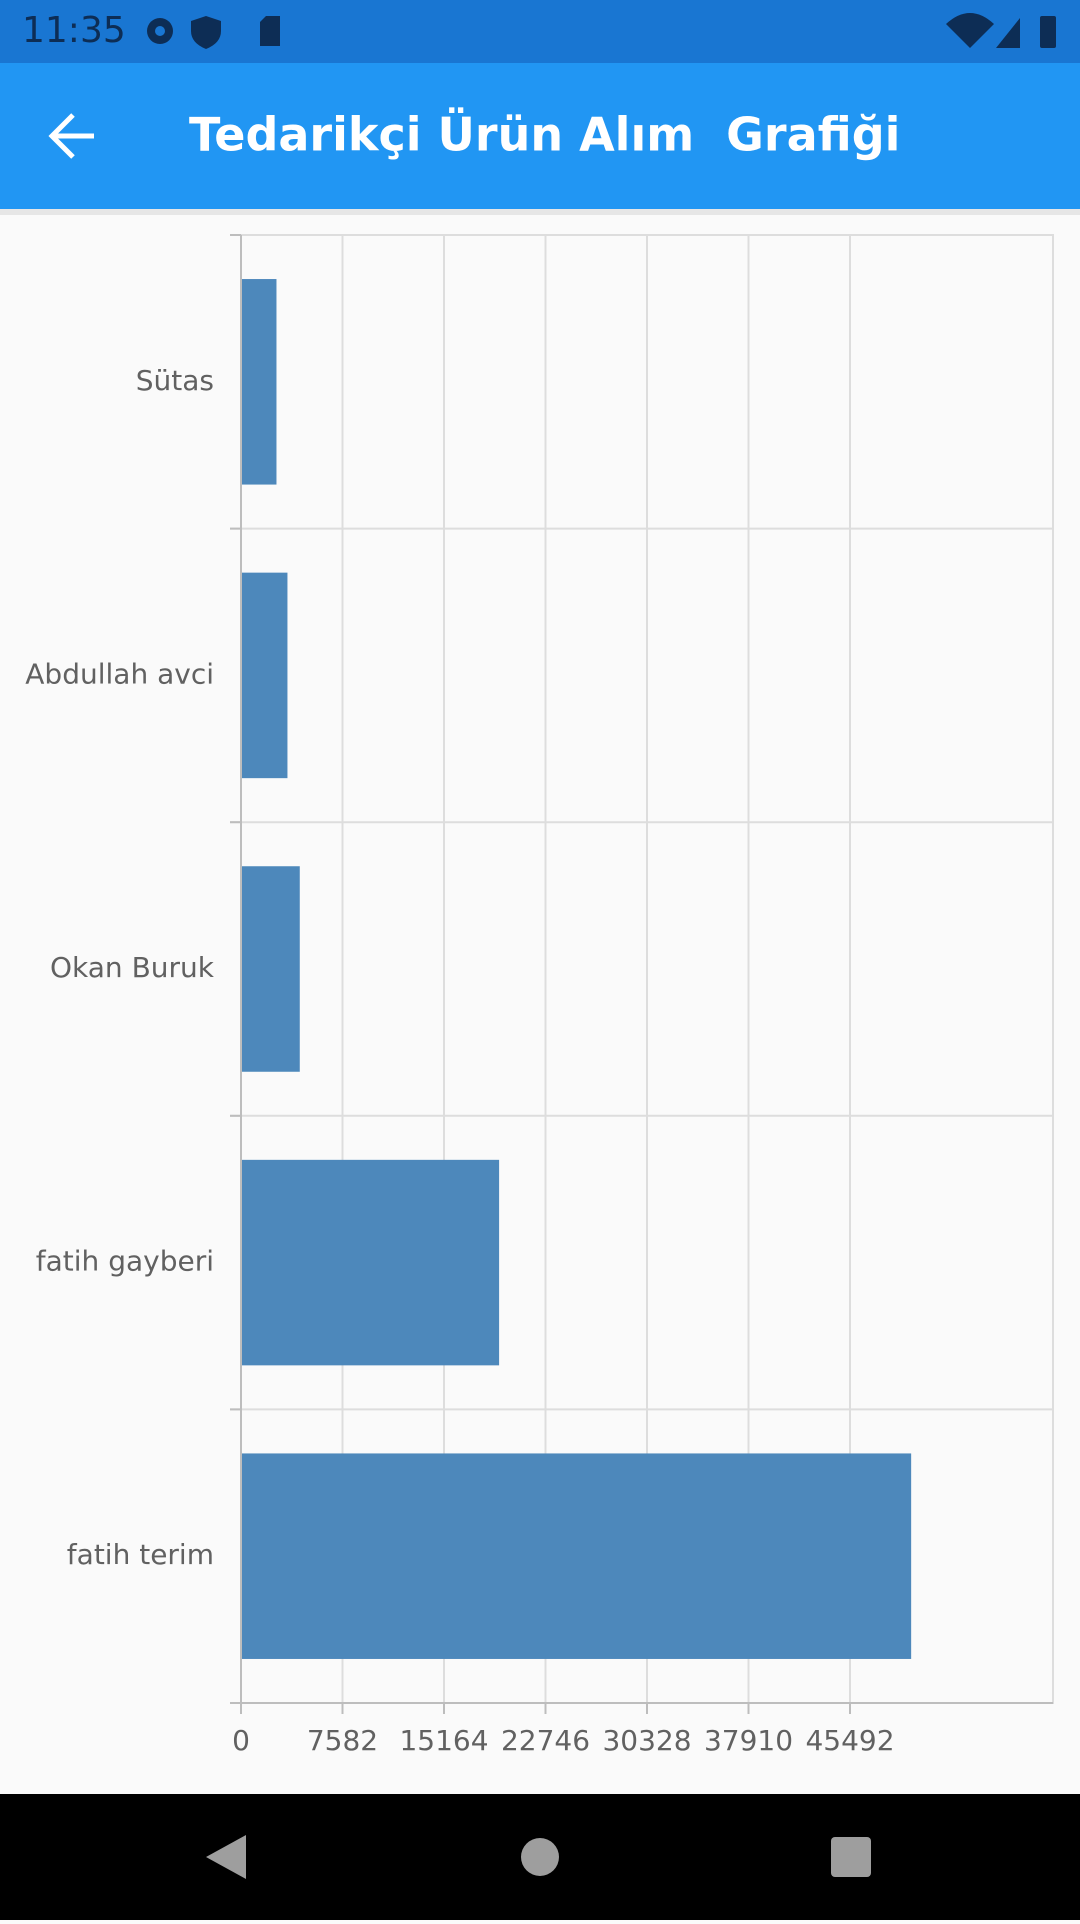  Describe the element at coordinates (125, 1261) in the screenshot. I see `y-tick-label: fatih gayberi` at that location.